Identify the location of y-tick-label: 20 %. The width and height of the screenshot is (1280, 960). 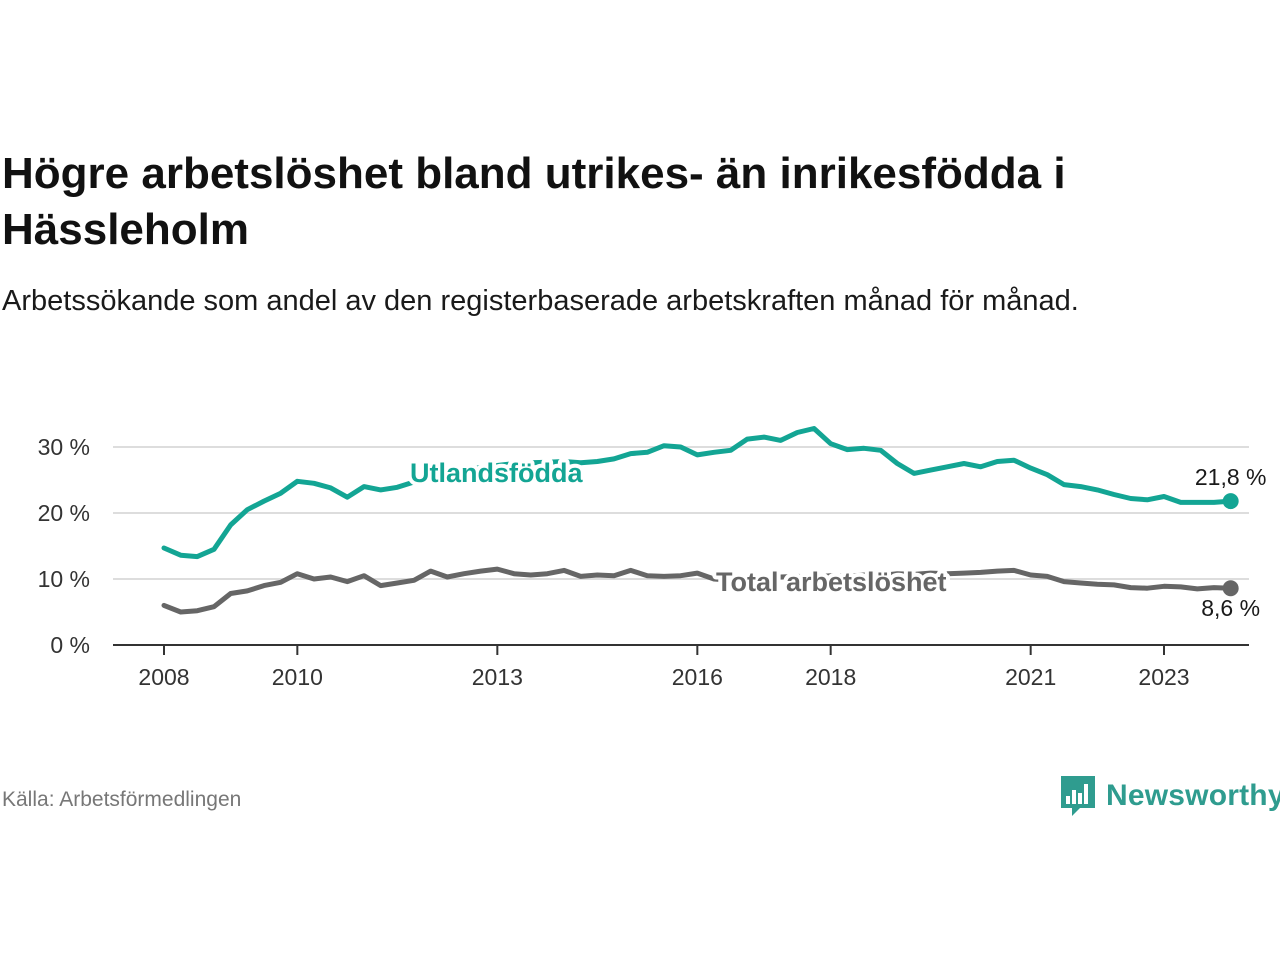
(64, 513).